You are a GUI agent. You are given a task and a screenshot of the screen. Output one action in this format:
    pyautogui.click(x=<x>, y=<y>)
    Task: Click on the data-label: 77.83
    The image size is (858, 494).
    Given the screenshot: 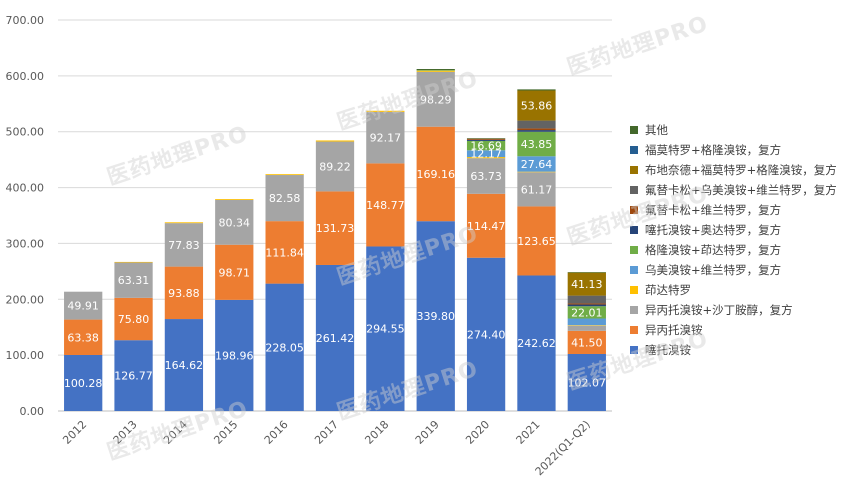 What is the action you would take?
    pyautogui.click(x=184, y=245)
    